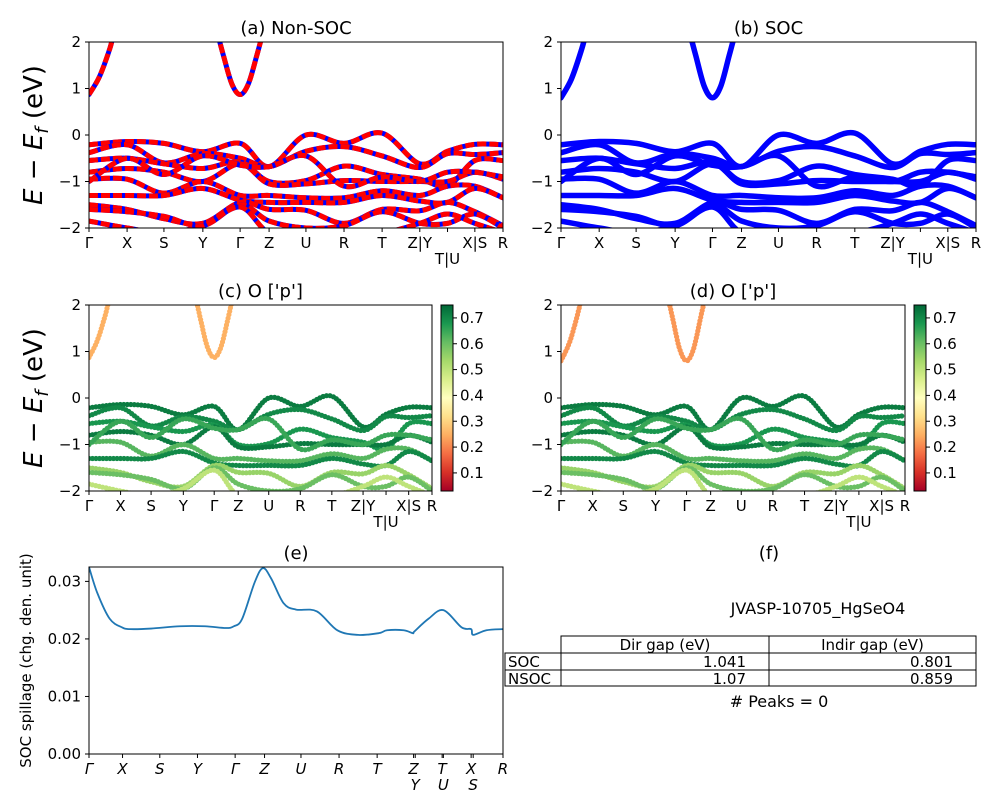 The height and width of the screenshot is (804, 1000). I want to click on table-cell: 0.859, so click(931, 679).